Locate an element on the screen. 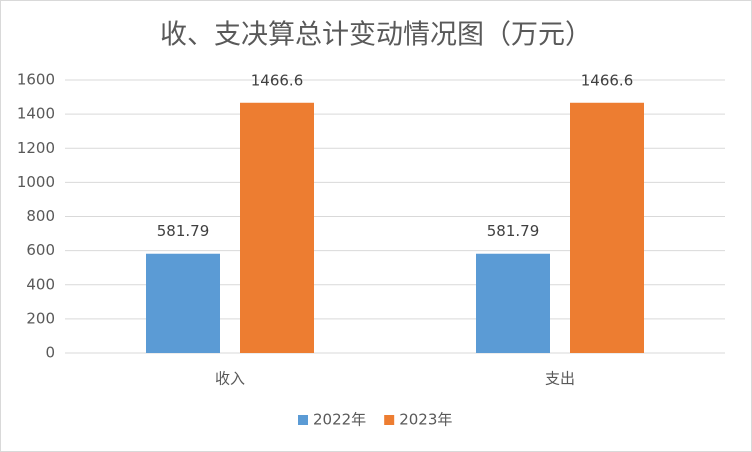  x-tick-label: 支出 is located at coordinates (560, 379).